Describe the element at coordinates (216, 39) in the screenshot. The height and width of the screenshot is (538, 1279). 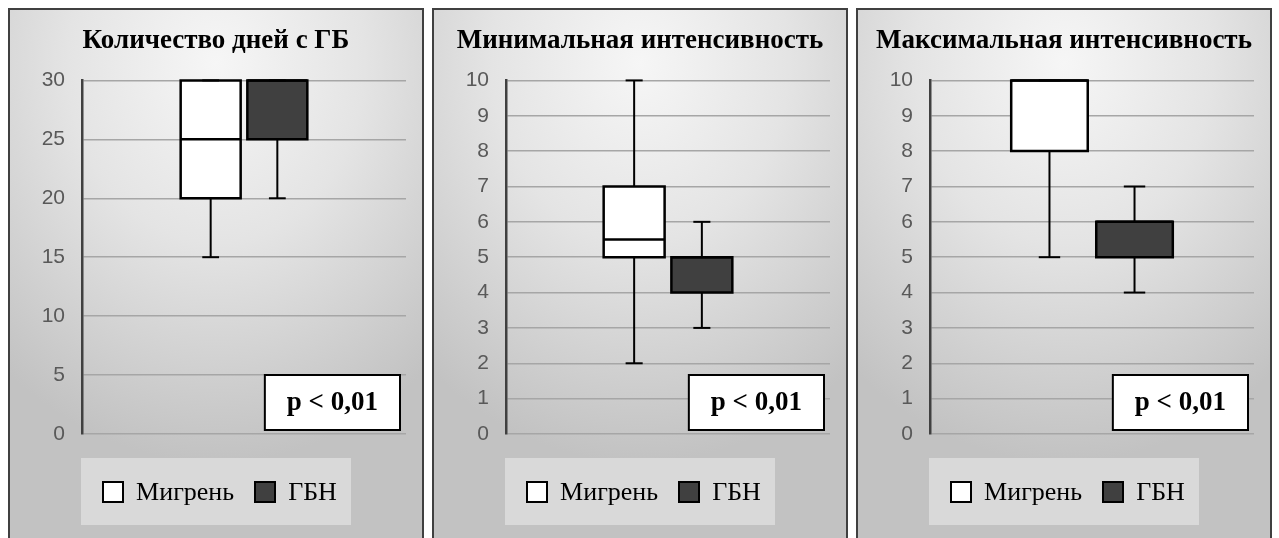
I see `chart-title: Количество дней с ГБ` at that location.